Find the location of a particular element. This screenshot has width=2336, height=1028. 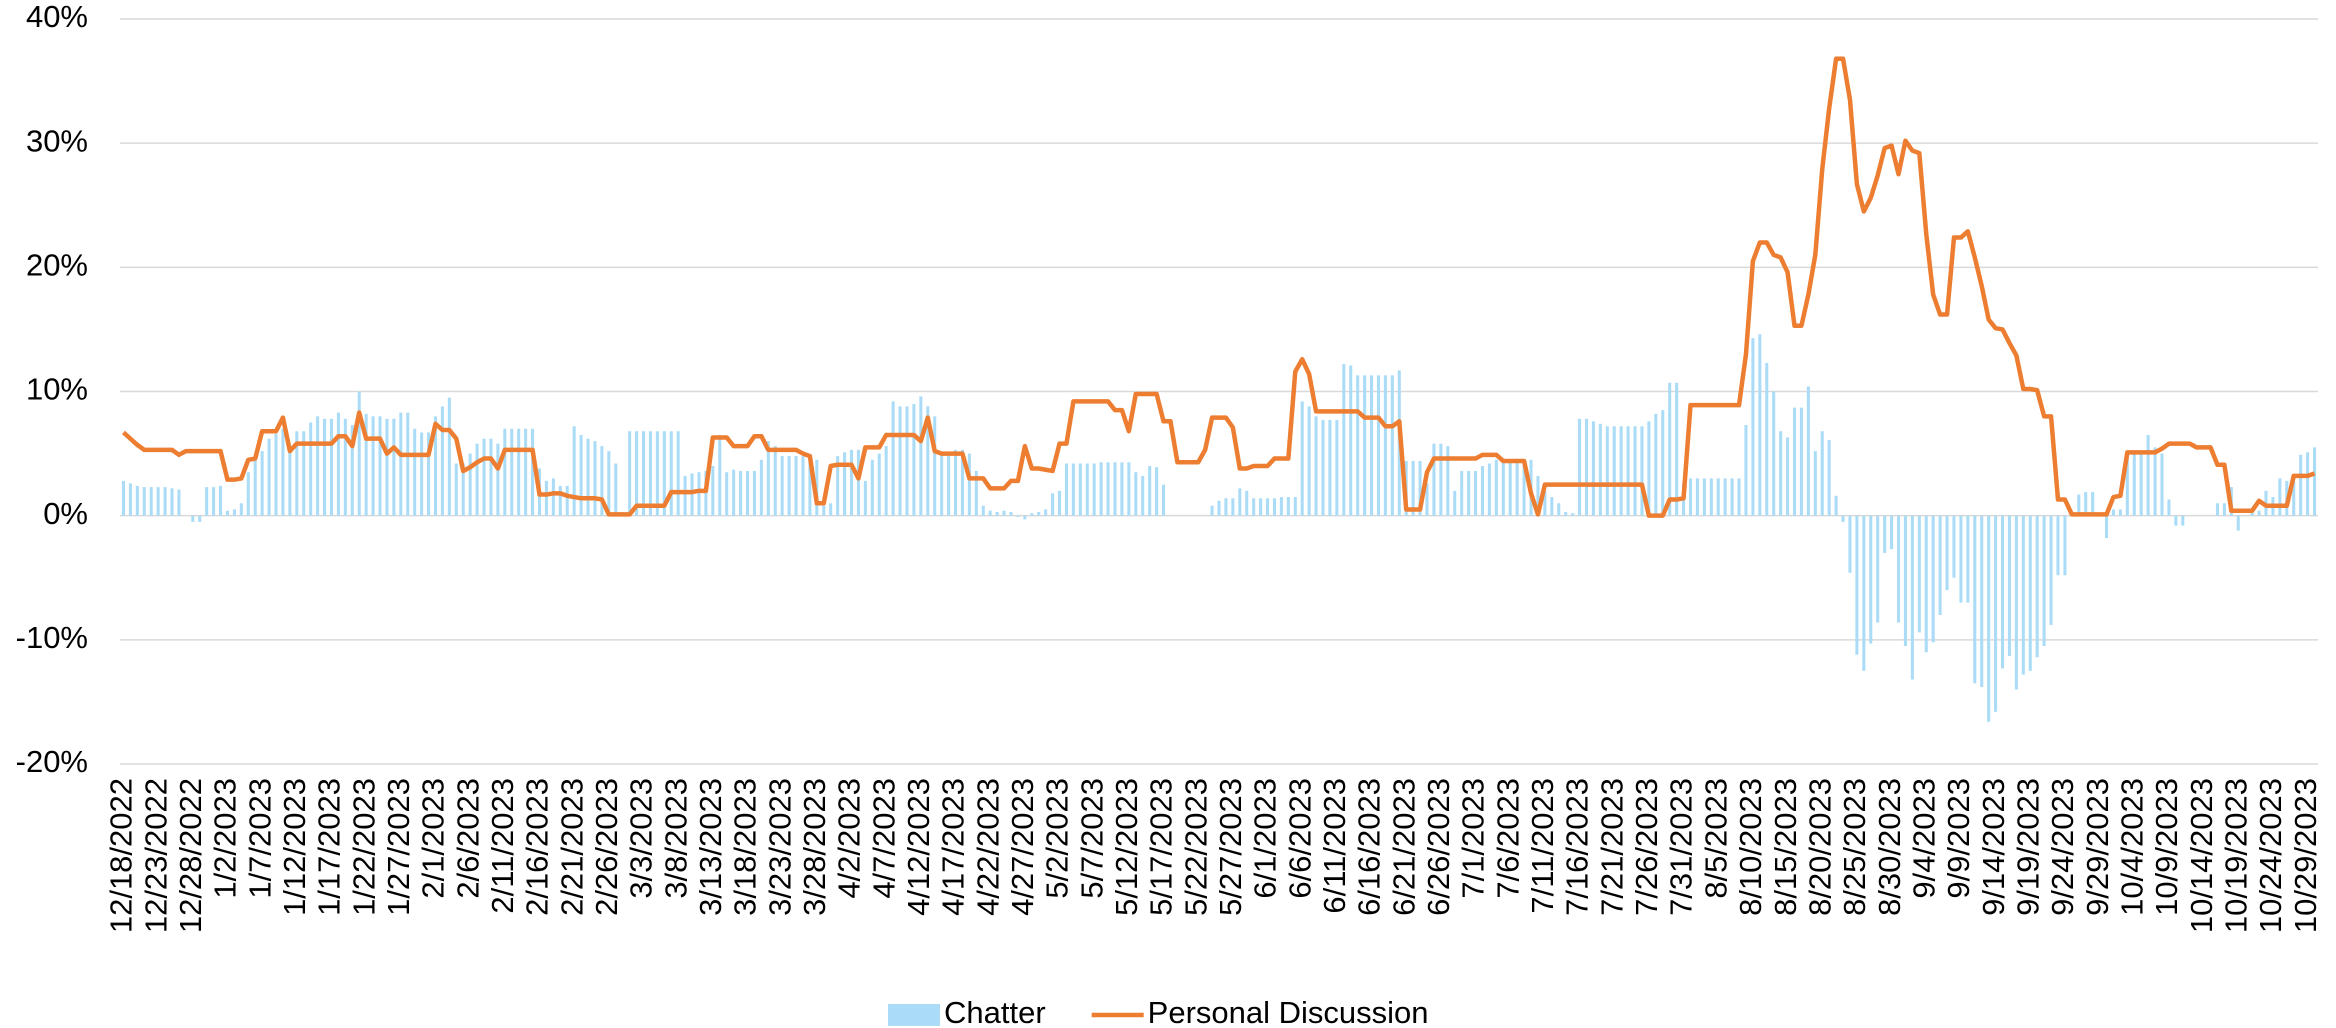

x-tick-label: 10/14/2023 is located at coordinates (2201, 855).